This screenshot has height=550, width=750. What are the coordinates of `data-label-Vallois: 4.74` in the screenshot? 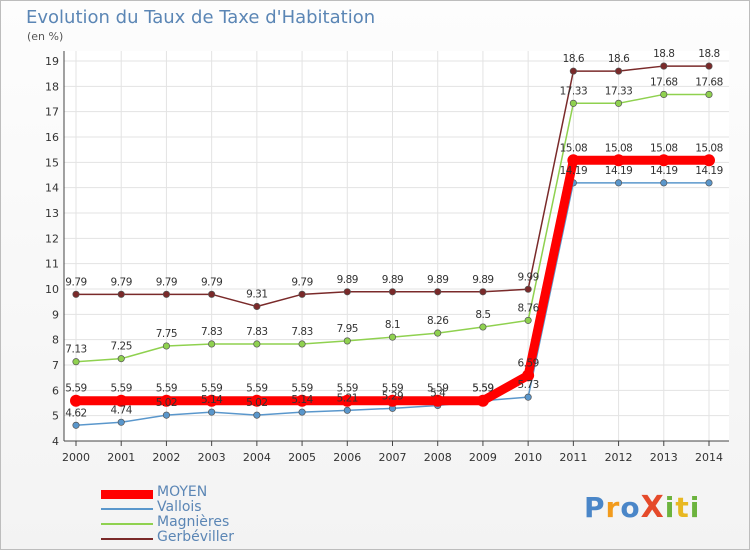 It's located at (122, 410).